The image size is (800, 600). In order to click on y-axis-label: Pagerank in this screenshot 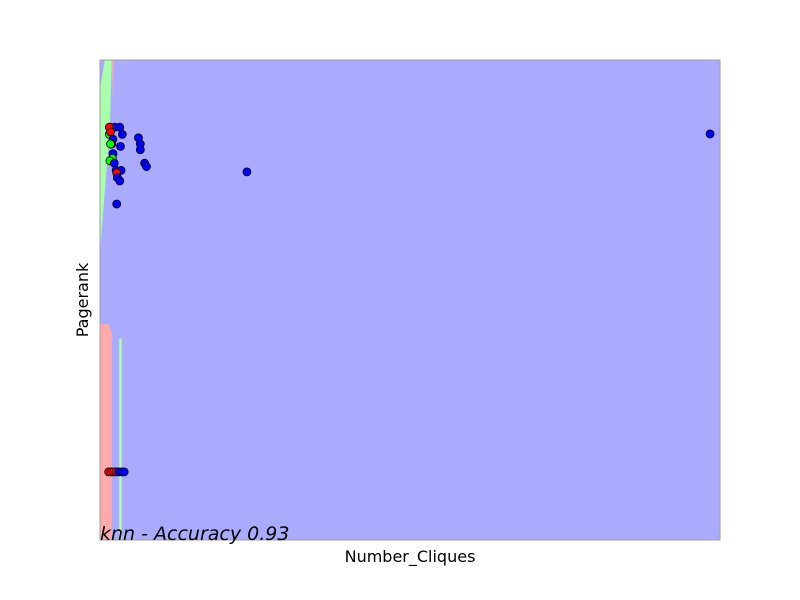, I will do `click(82, 299)`.